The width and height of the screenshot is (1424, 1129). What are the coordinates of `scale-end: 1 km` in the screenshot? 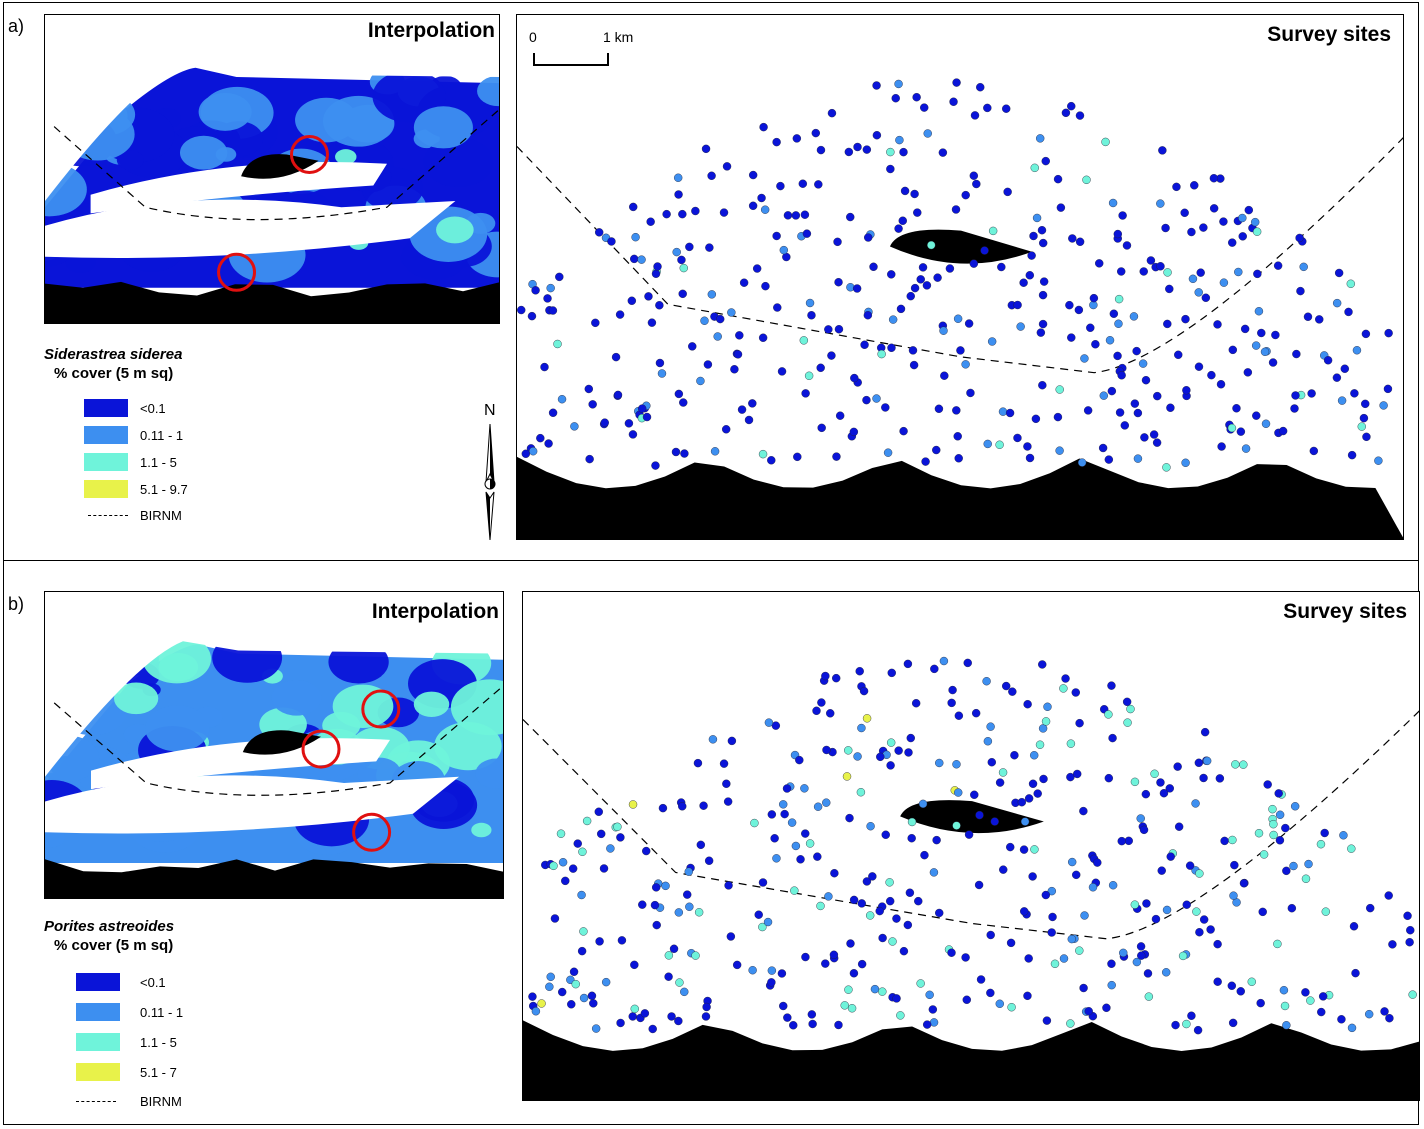 It's located at (618, 37).